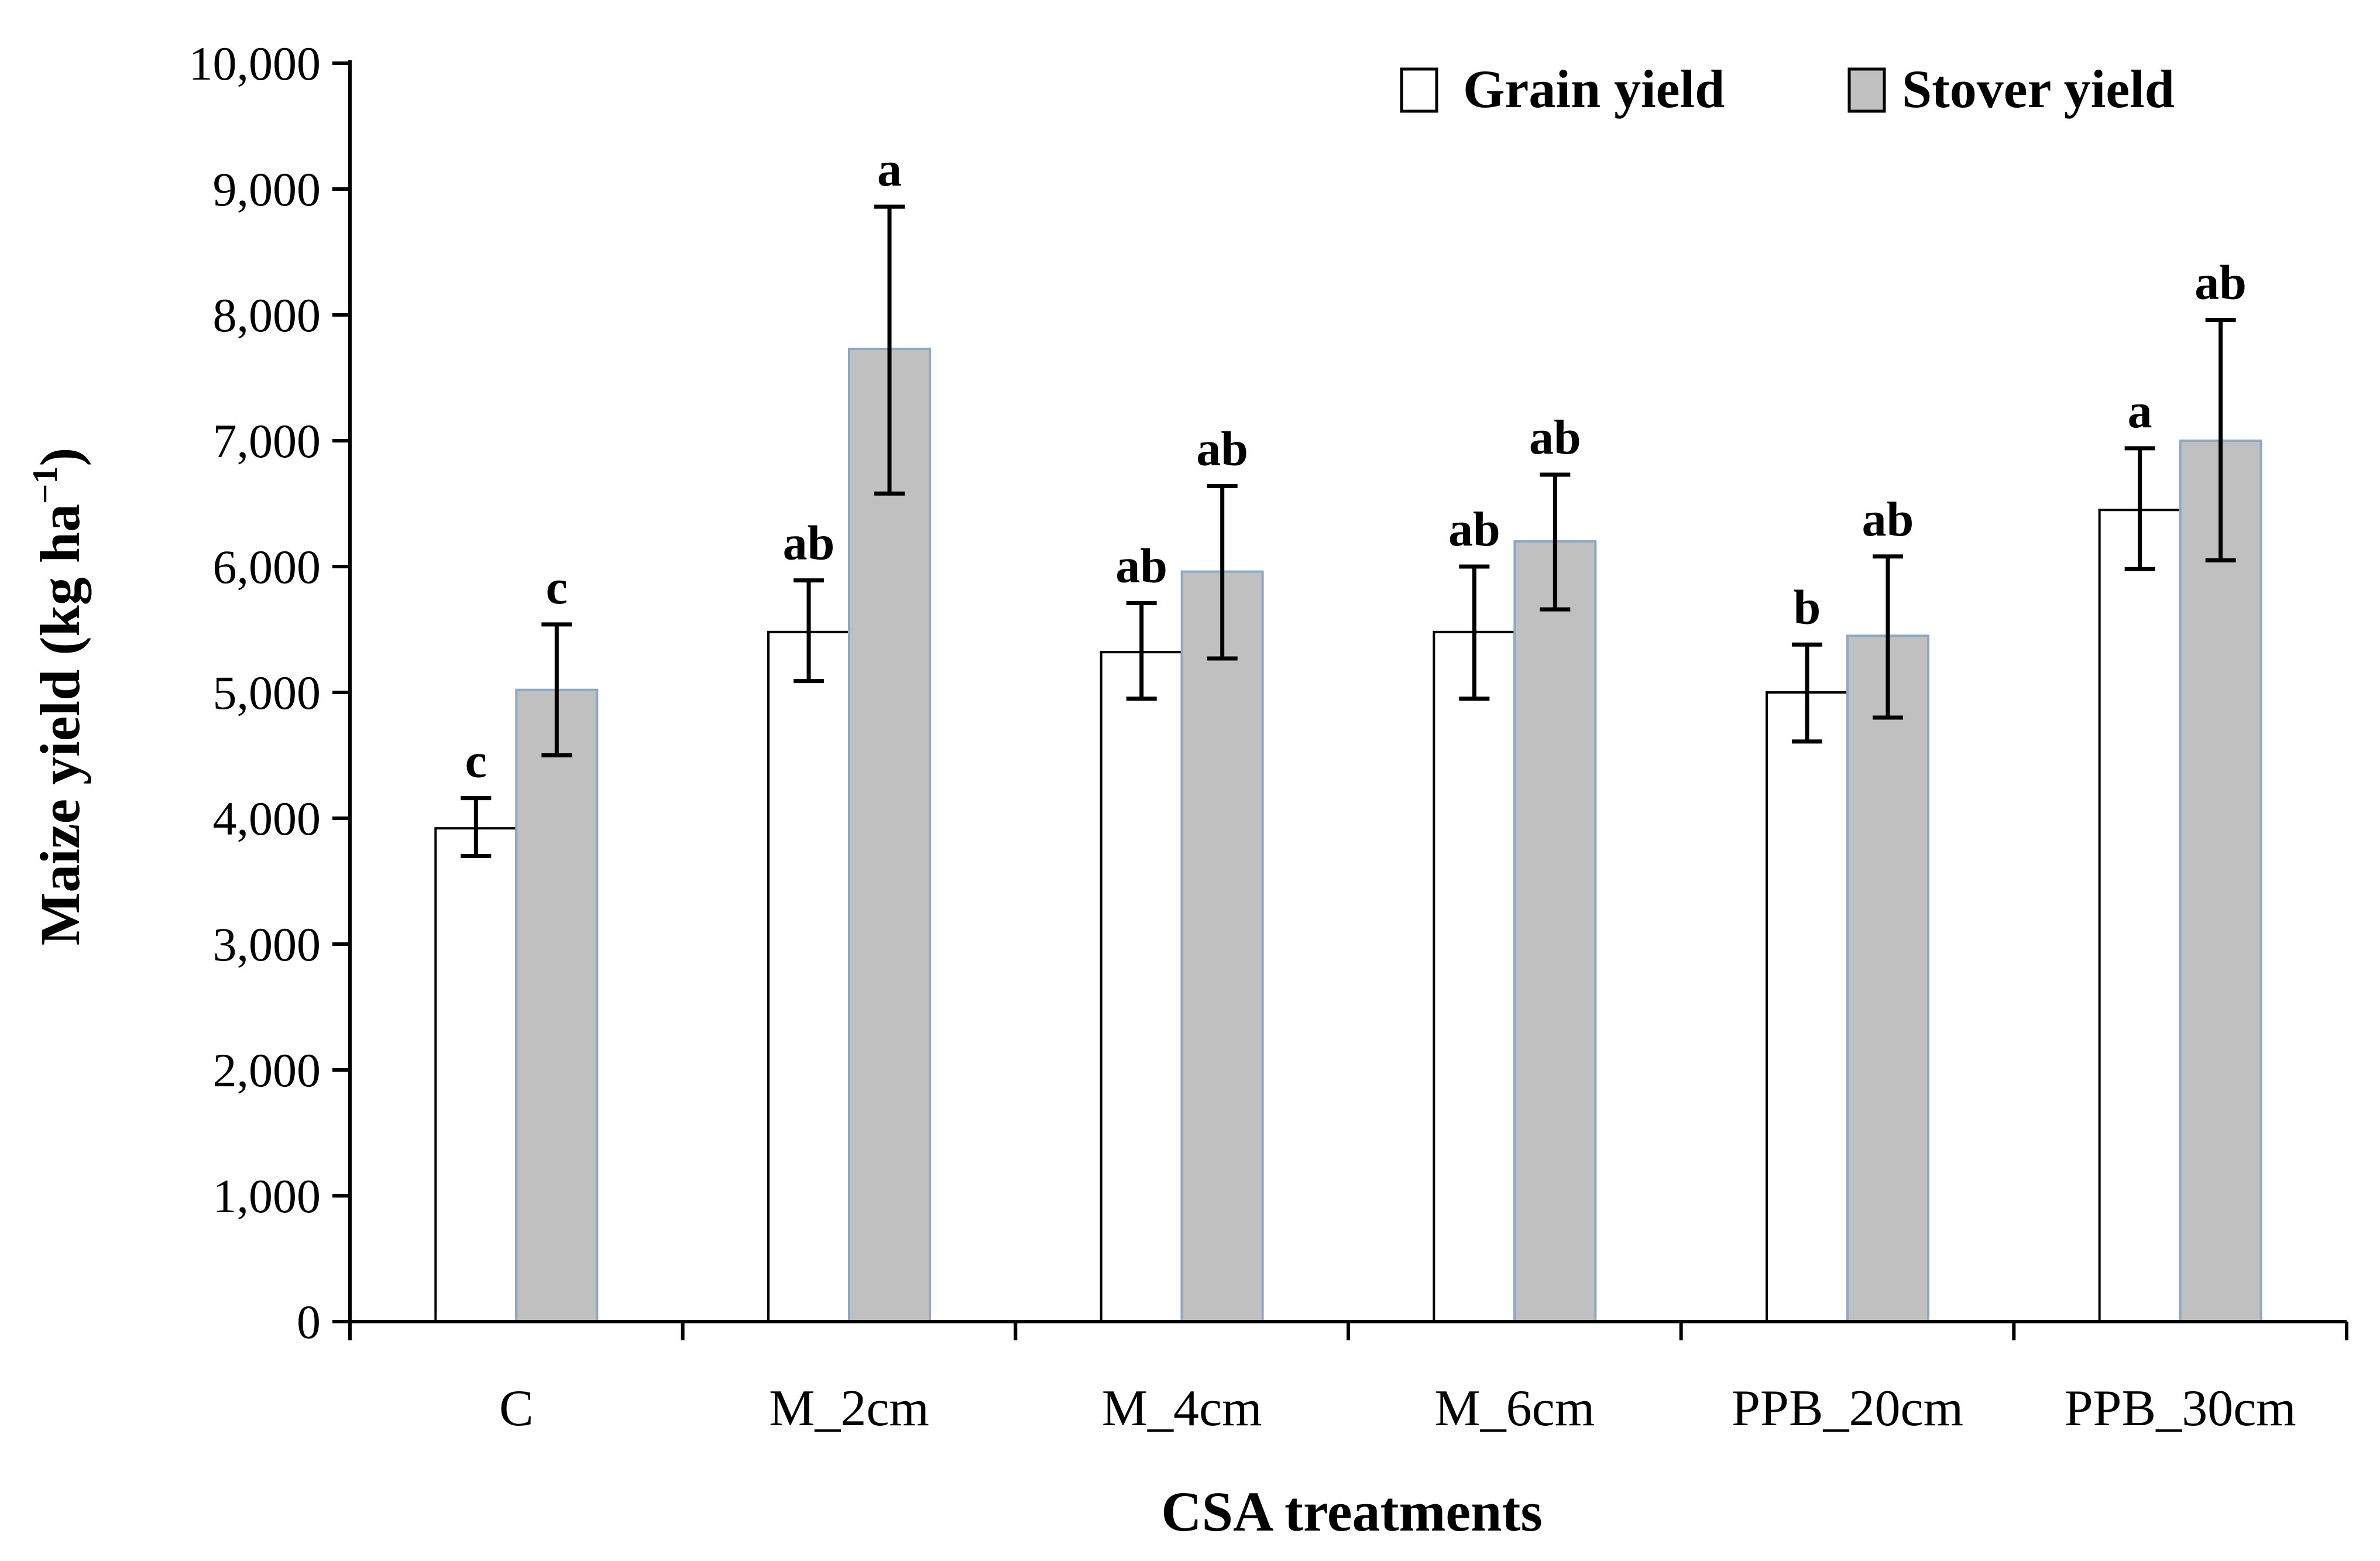 The height and width of the screenshot is (1561, 2380). Describe the element at coordinates (849, 1408) in the screenshot. I see `x-tick-label: M_2cm` at that location.